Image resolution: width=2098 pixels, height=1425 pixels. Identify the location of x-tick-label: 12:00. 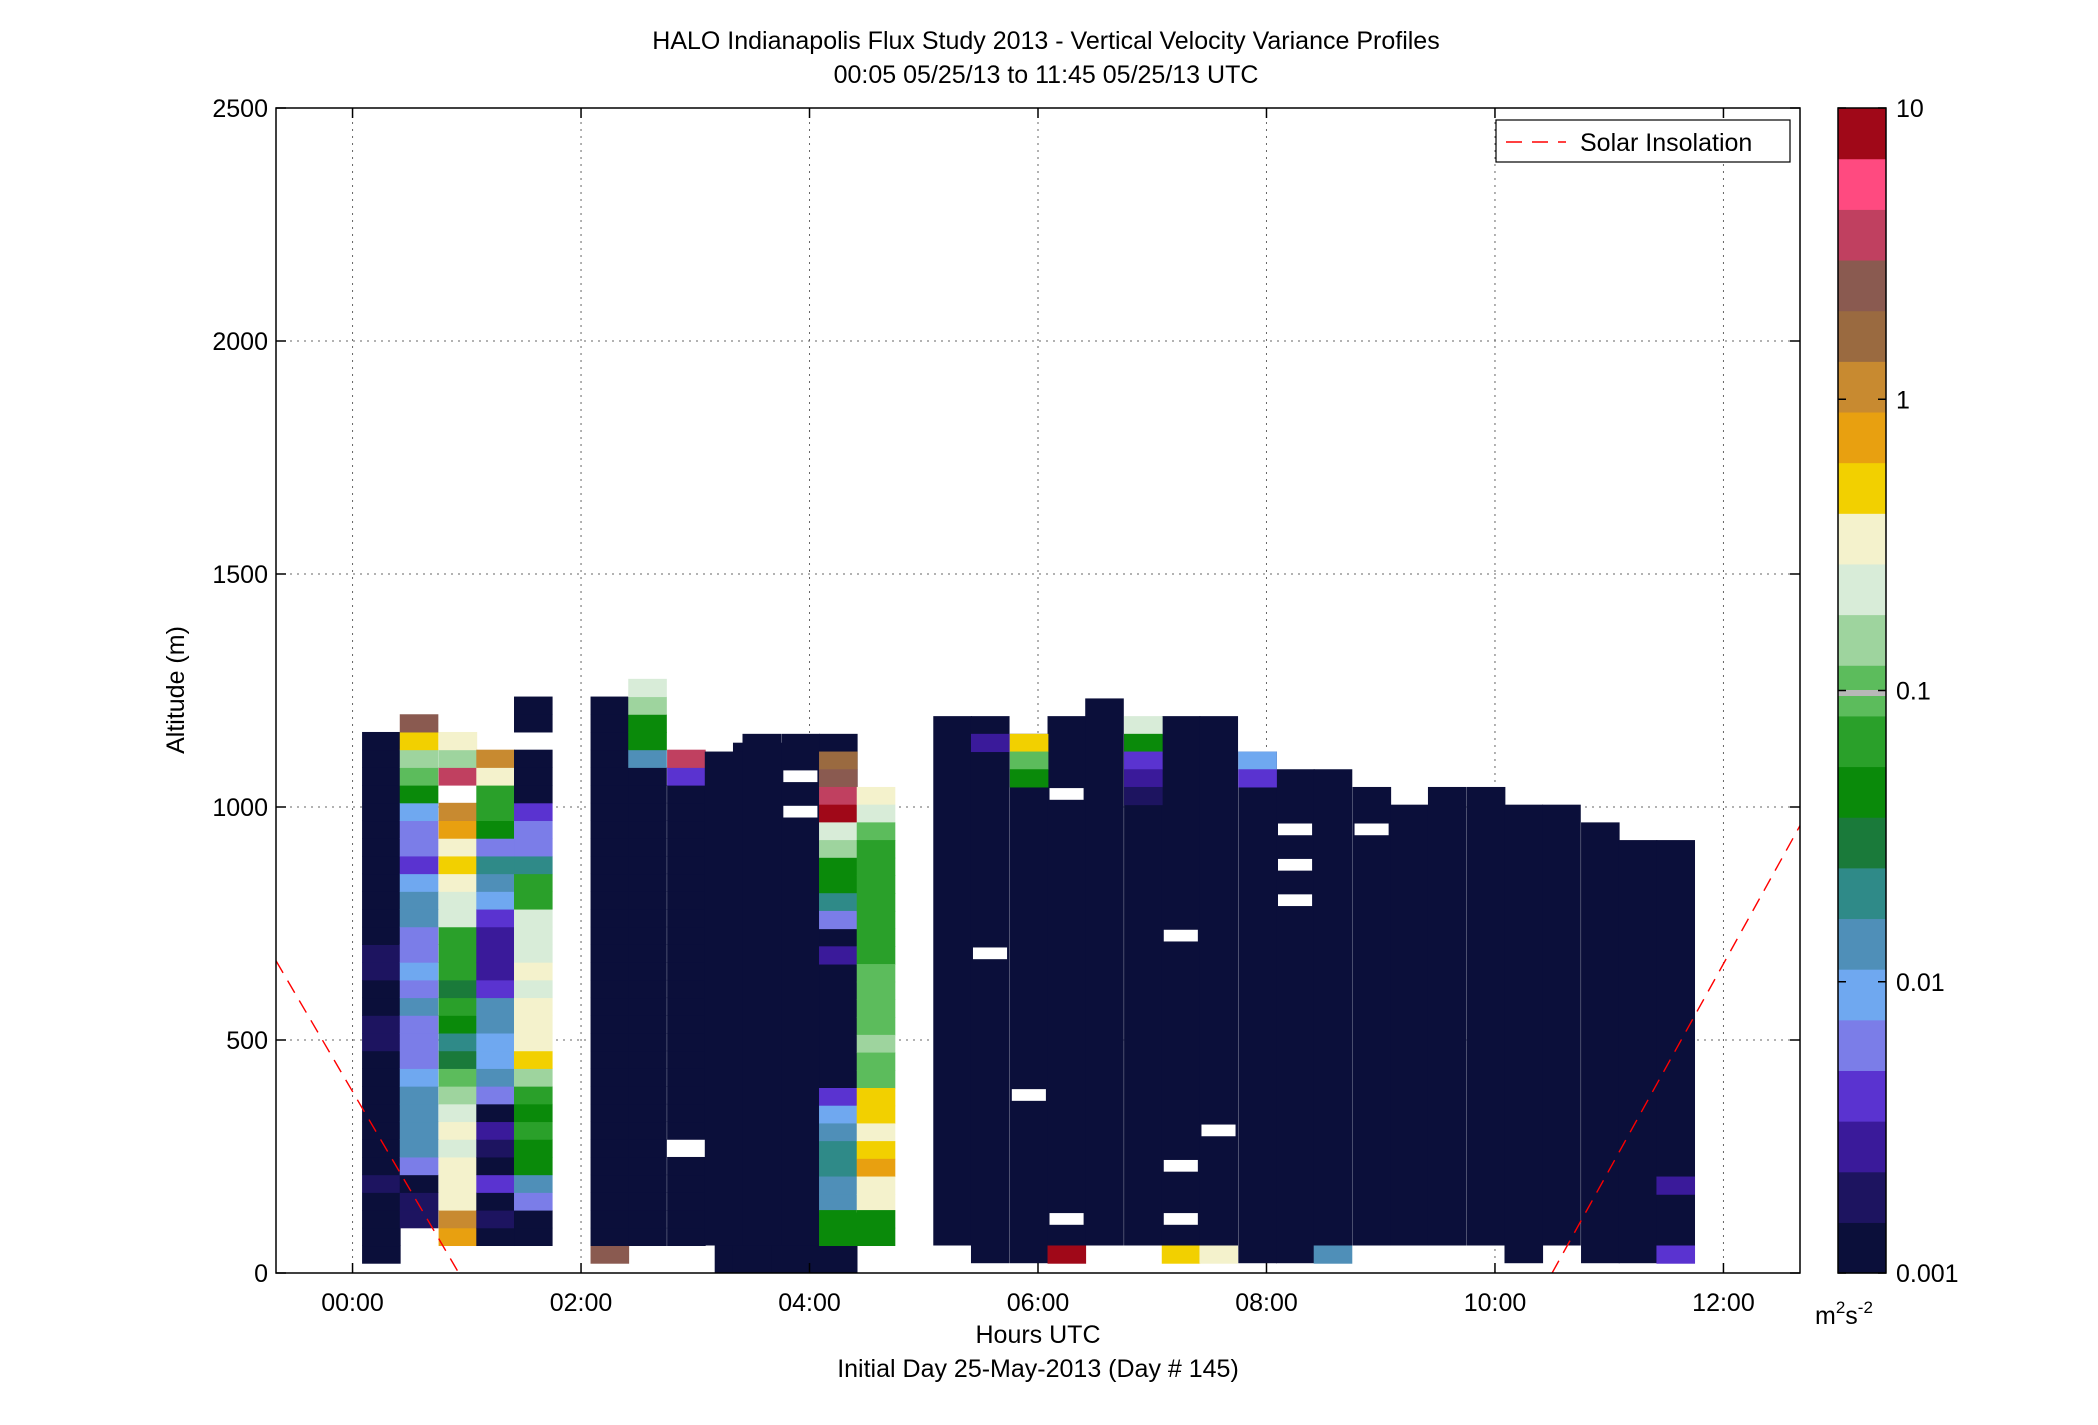
(1723, 1303).